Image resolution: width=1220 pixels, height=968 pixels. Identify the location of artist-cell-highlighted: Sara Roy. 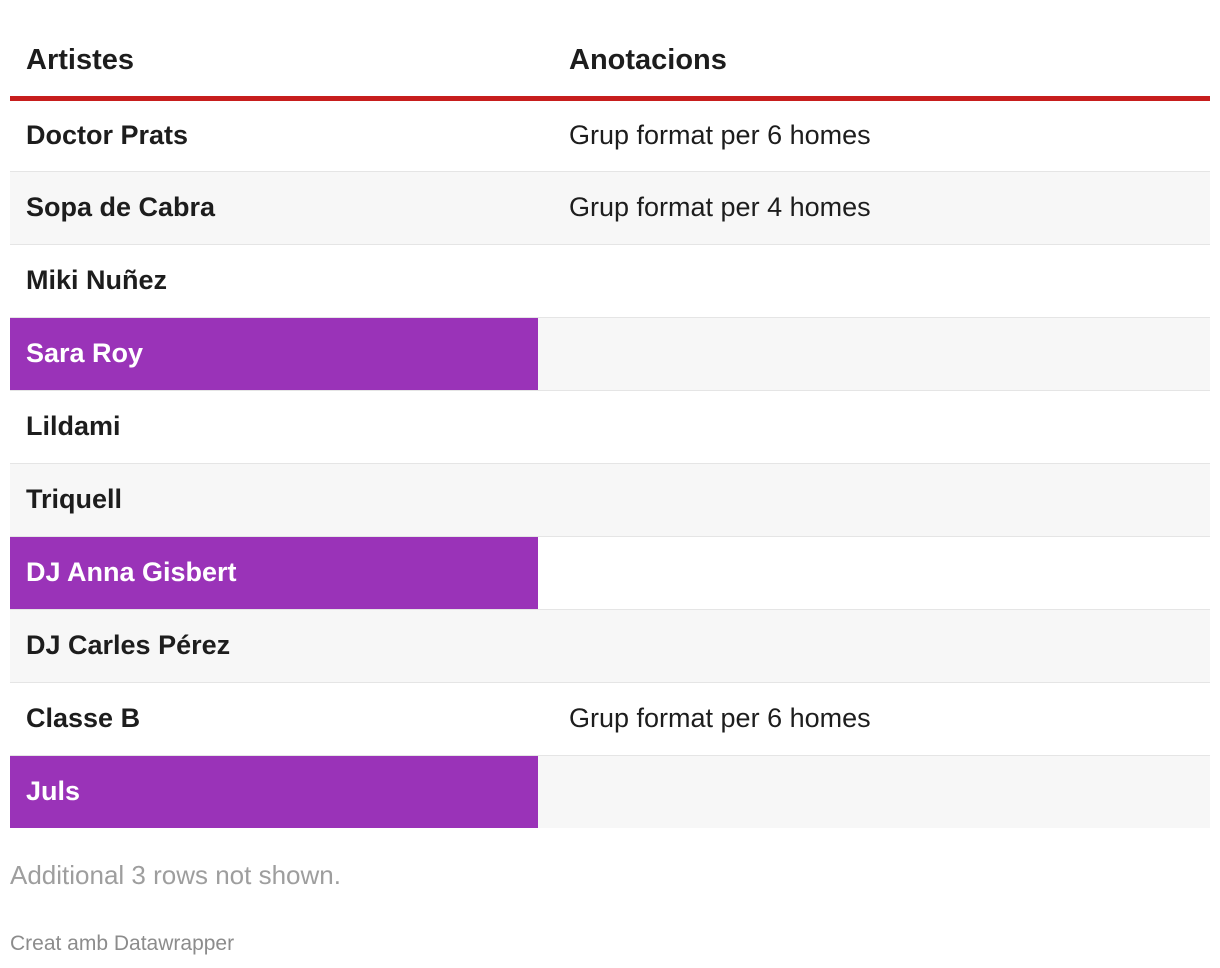
(274, 354).